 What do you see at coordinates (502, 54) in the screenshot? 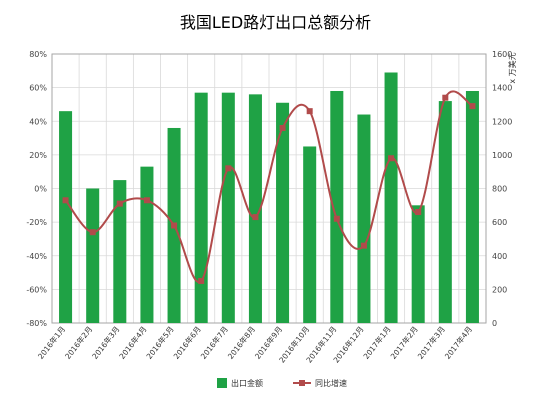
I see `right-axis-tick-label: 1600` at bounding box center [502, 54].